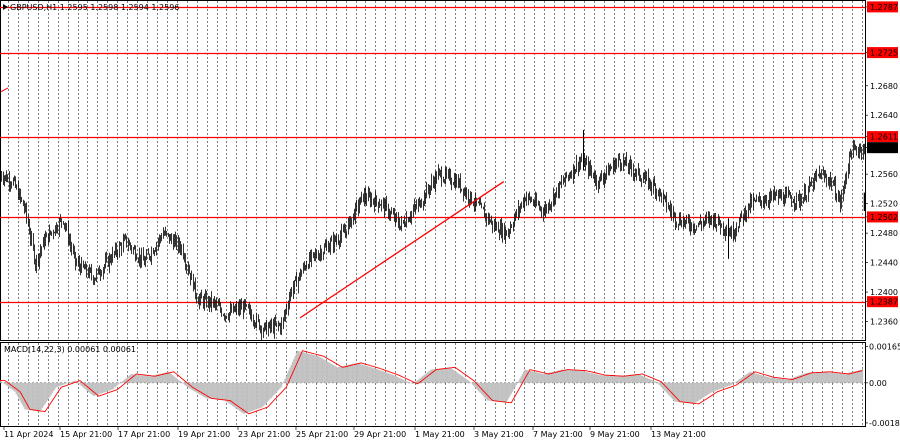 This screenshot has width=900, height=441. I want to click on macd-title: MACD(14,22,3) 0.00061 0.00061, so click(70, 349).